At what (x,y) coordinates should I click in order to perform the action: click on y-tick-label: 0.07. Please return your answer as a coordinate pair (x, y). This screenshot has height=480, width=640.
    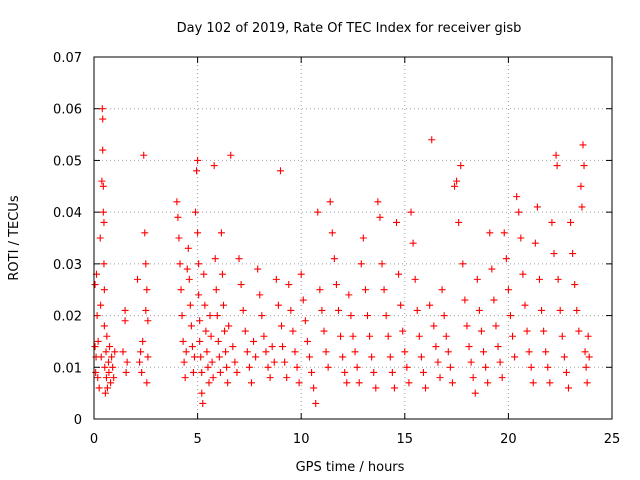
    Looking at the image, I should click on (67, 58).